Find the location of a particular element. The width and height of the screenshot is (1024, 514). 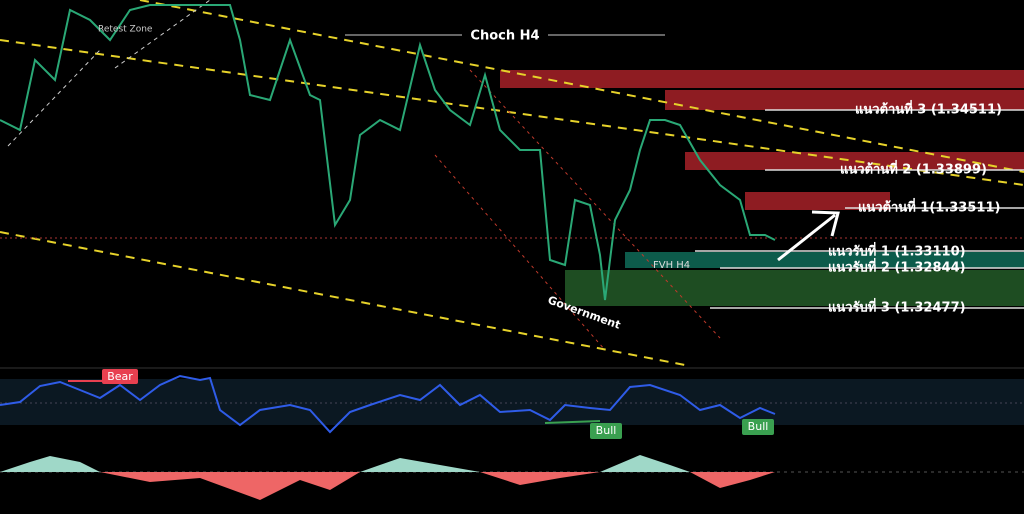

arrow is located at coordinates (806, 237).